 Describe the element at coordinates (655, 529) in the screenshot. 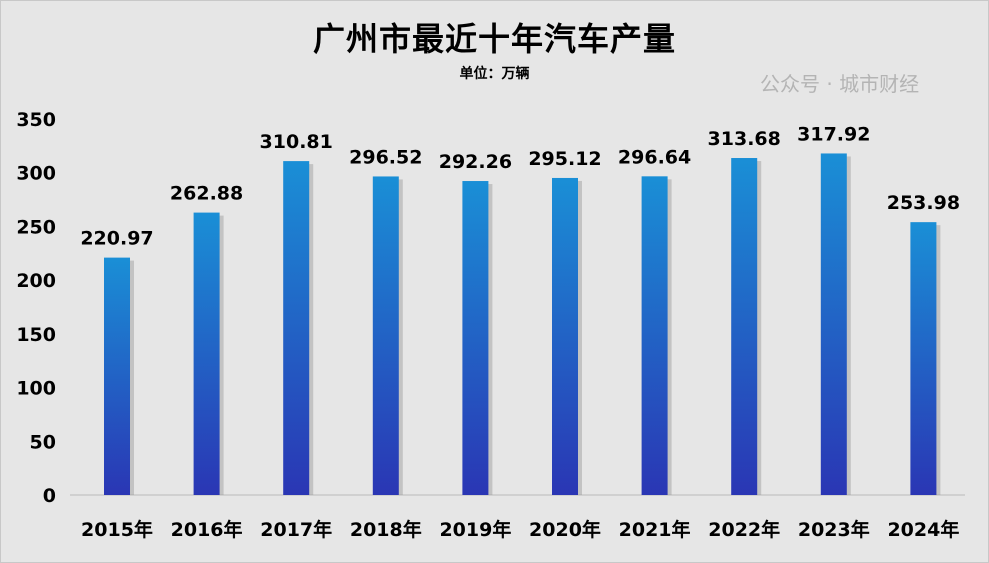

I see `x-tick-label: 2021年` at that location.